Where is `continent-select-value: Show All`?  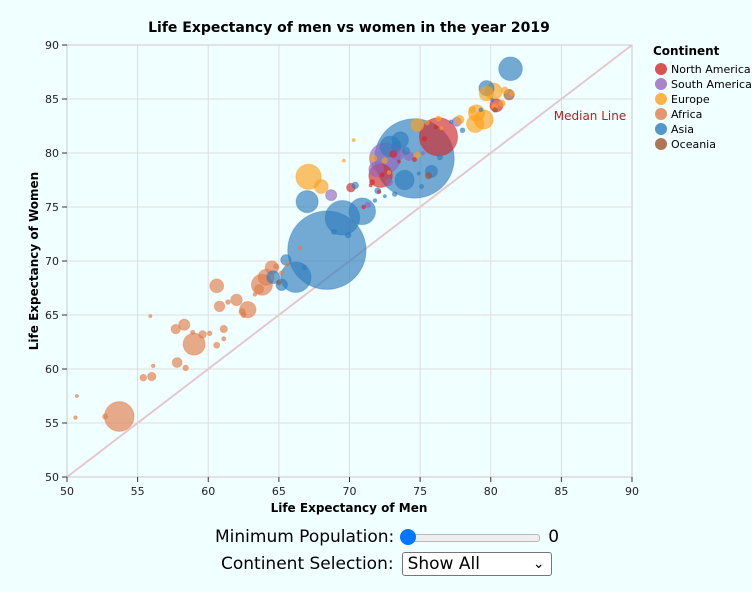 continent-select-value: Show All is located at coordinates (443, 564).